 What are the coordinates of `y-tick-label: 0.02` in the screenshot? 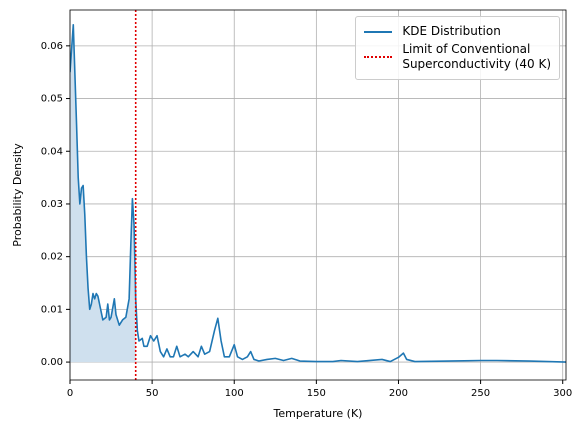 It's located at (52, 257).